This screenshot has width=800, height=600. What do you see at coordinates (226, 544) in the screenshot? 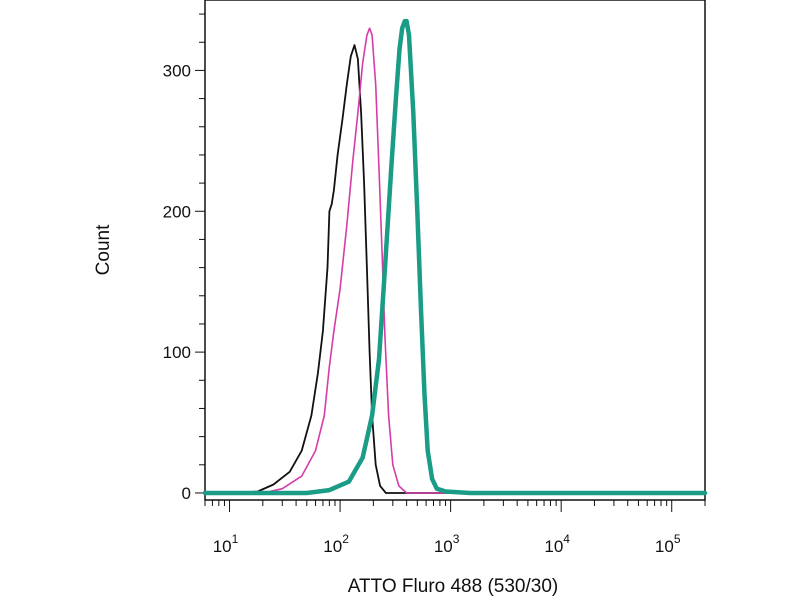
I see `x-tick-label: 10¹` at bounding box center [226, 544].